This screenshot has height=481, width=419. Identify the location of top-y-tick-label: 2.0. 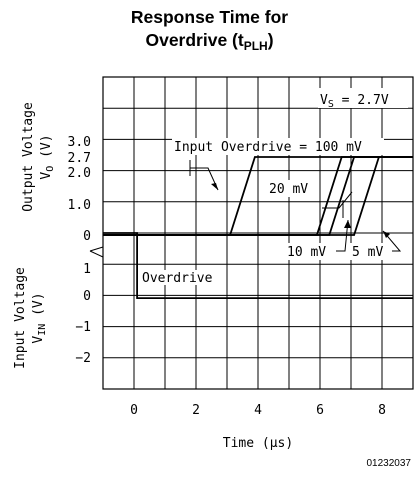
(79, 173).